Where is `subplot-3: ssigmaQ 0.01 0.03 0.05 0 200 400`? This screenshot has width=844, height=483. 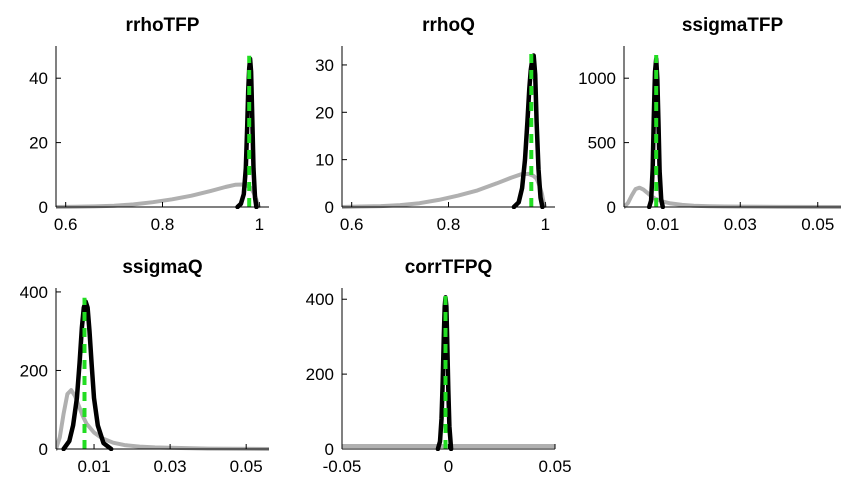 subplot-3: ssigmaQ 0.01 0.03 0.05 0 200 400 is located at coordinates (144, 366).